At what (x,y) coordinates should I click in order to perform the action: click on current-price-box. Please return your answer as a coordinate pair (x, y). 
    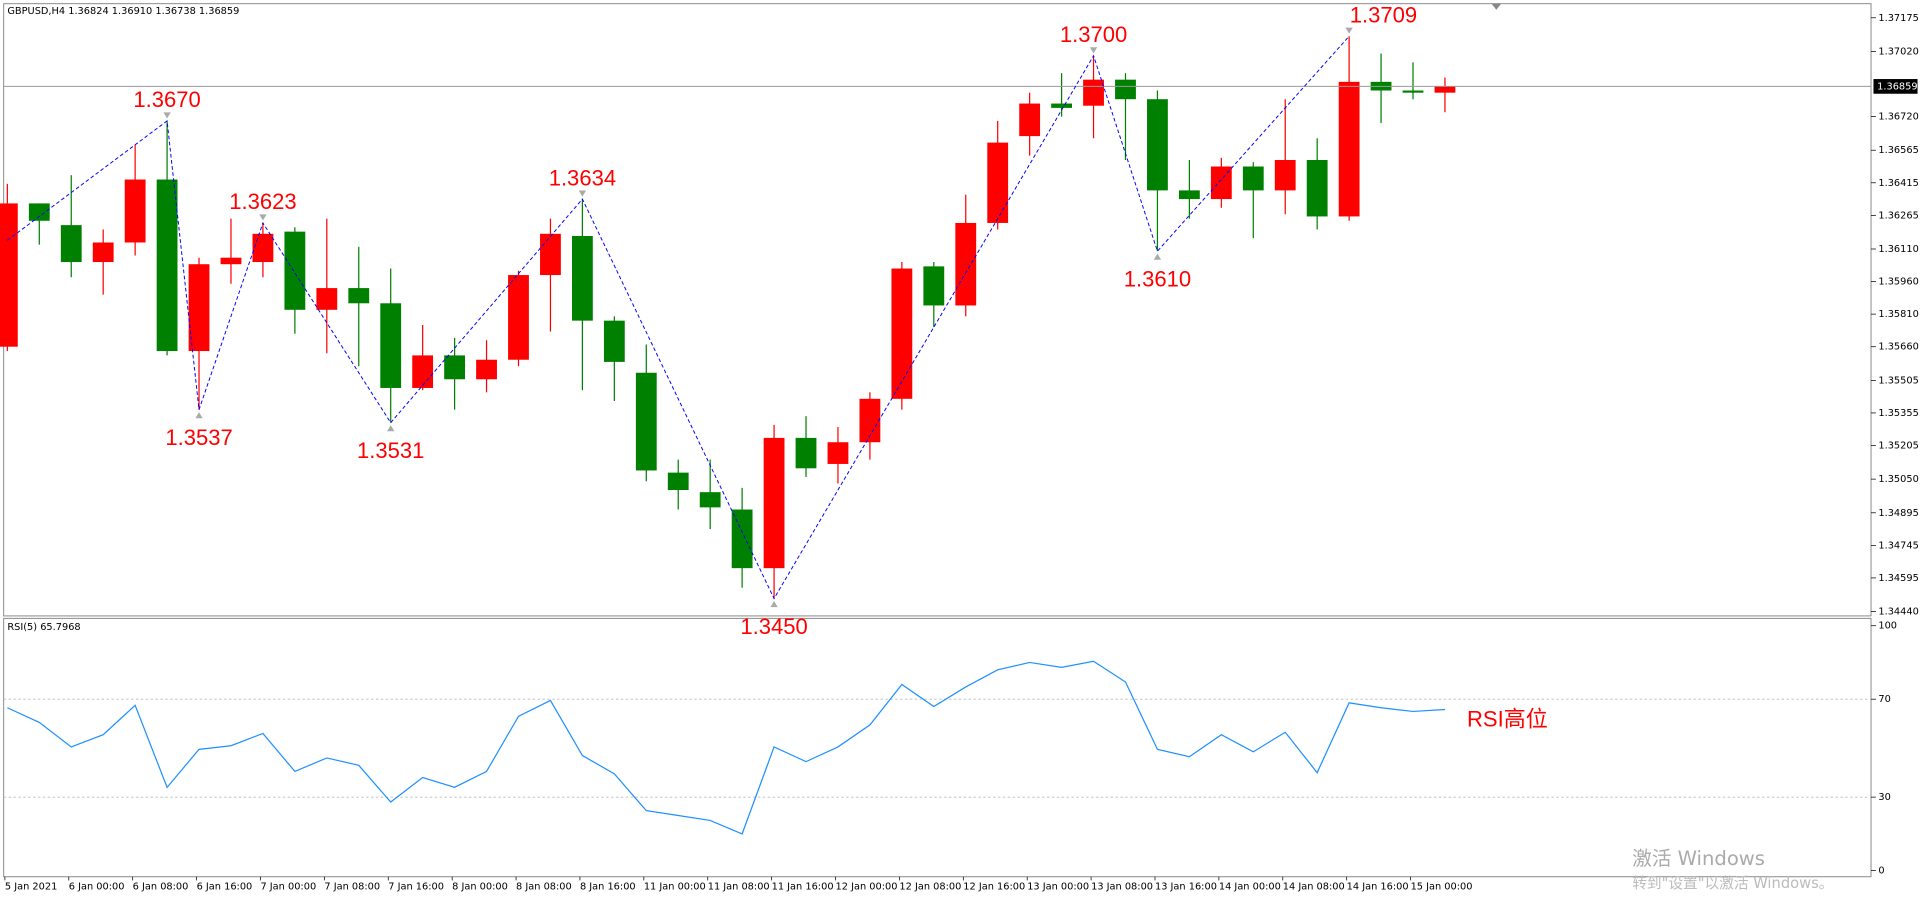
    Looking at the image, I should click on (1895, 86).